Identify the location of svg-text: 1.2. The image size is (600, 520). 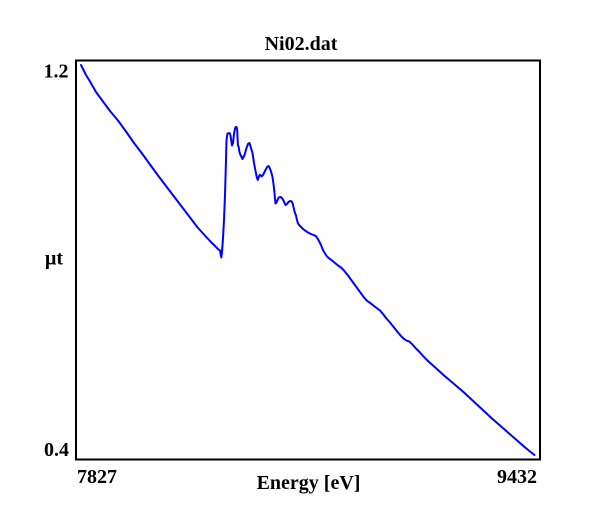
(56, 72).